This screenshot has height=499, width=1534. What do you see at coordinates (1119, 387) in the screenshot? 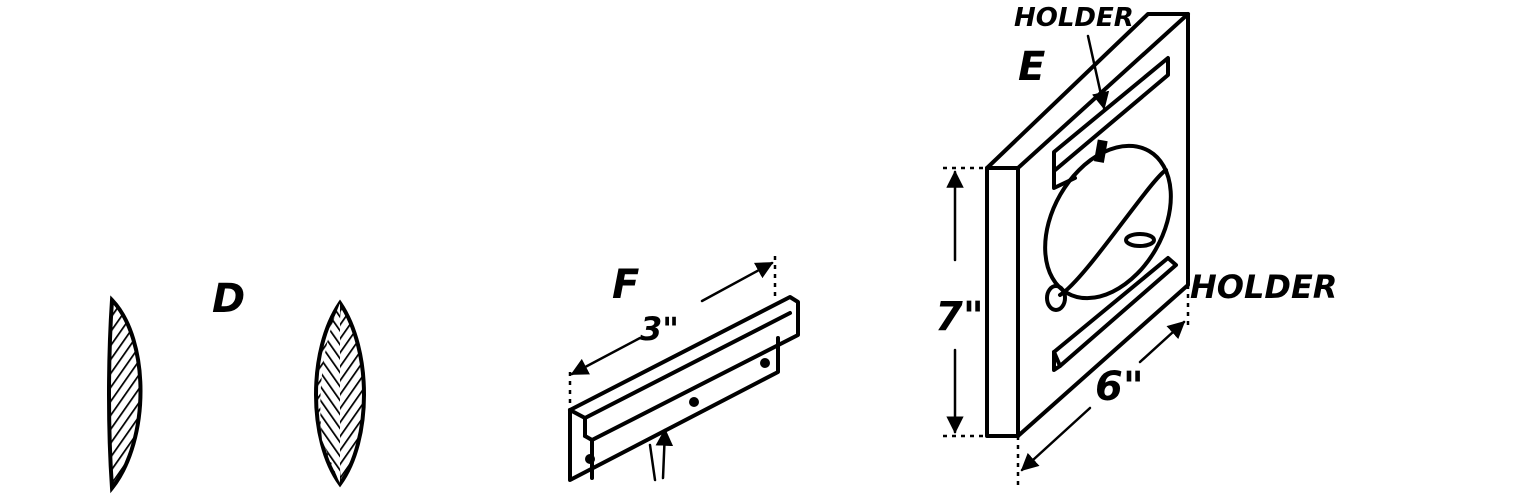
I see `dim-6in: 6"` at bounding box center [1119, 387].